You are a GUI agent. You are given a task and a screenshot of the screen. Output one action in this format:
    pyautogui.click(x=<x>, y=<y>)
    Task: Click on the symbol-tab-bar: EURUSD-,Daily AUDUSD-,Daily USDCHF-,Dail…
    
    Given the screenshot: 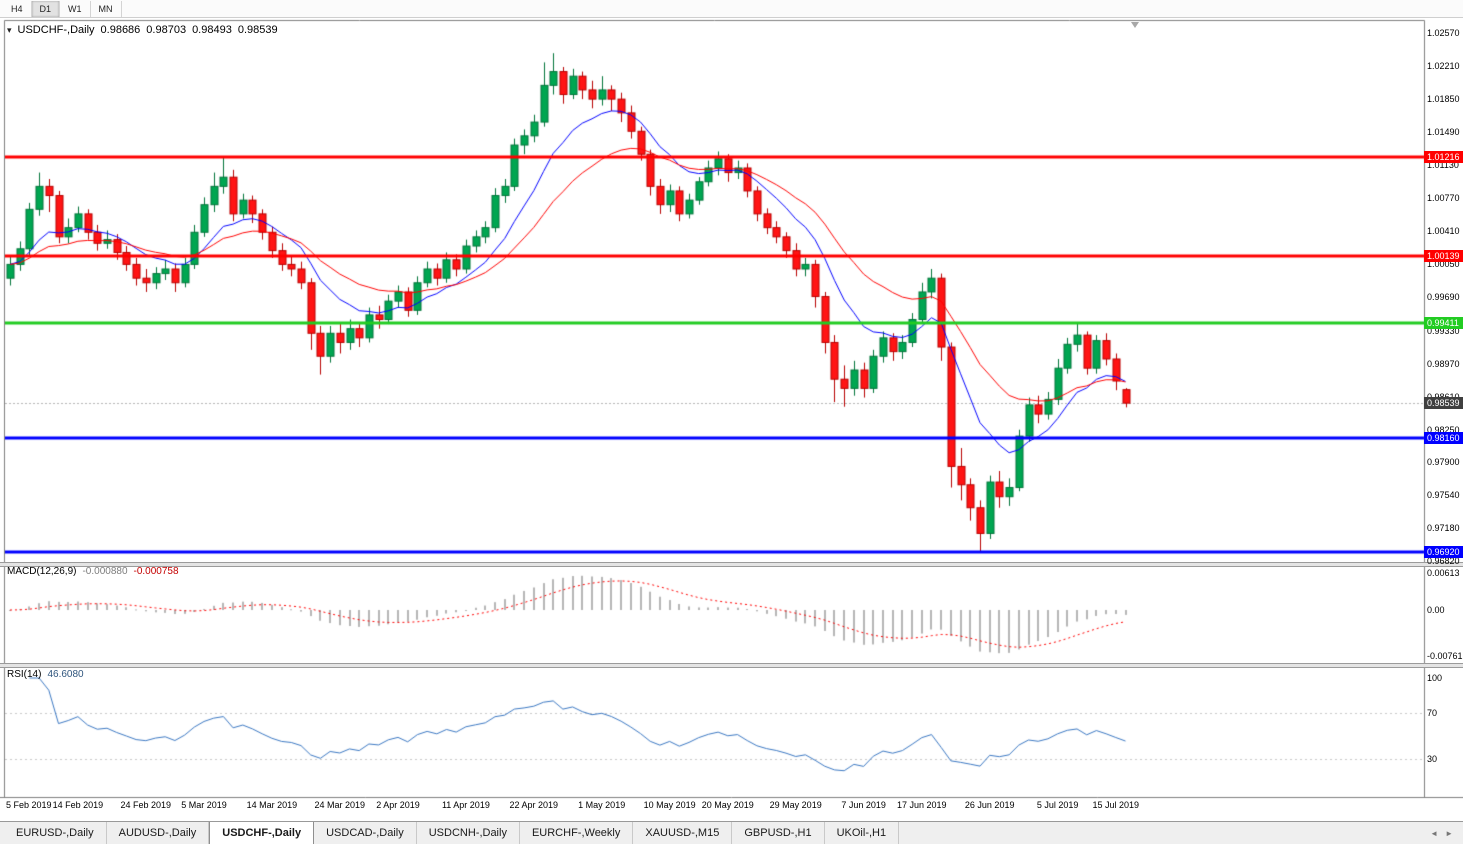 What is the action you would take?
    pyautogui.click(x=731, y=832)
    